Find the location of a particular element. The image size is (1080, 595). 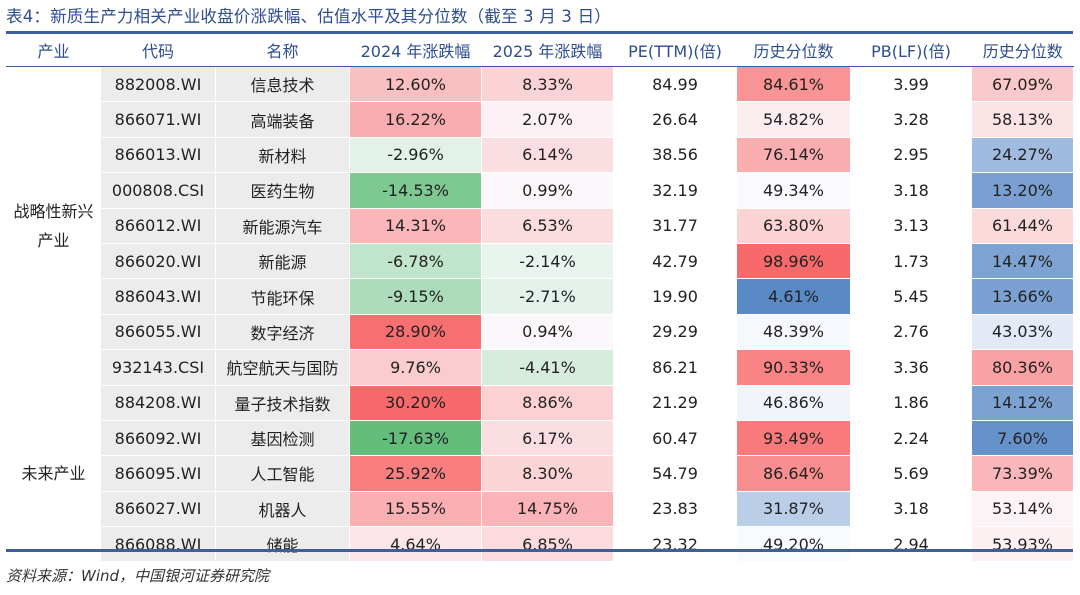

pe-cell: 29.29 is located at coordinates (675, 332).